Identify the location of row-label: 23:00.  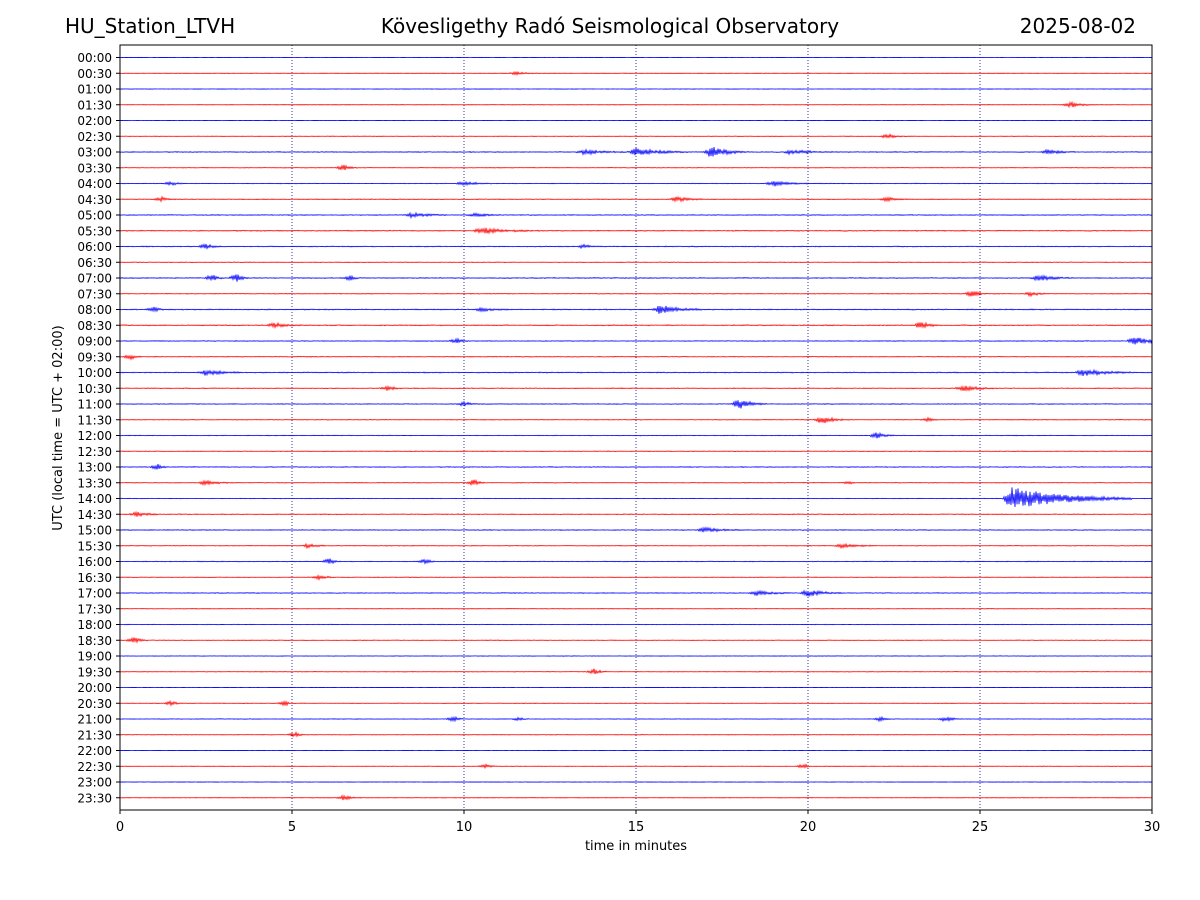
(94, 783).